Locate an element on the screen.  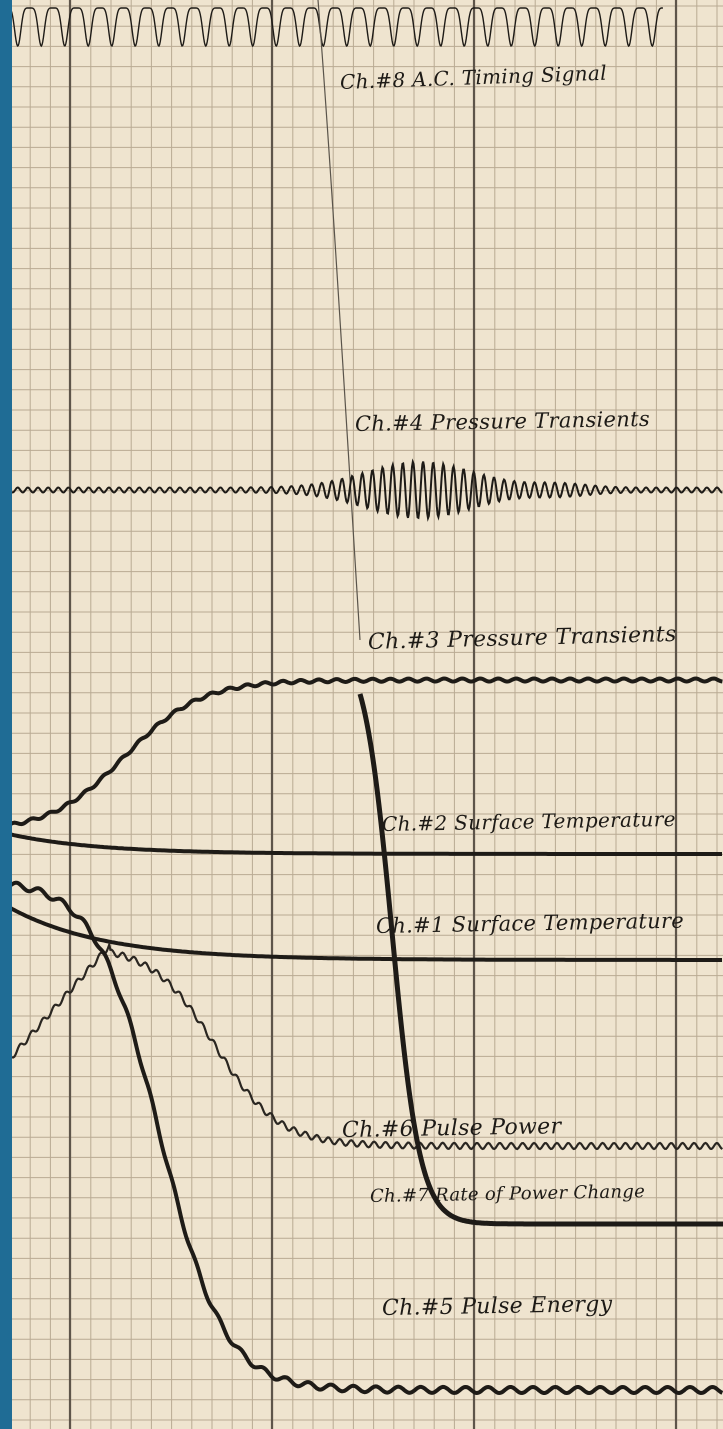
trace-ch2-surface-temperature is located at coordinates (361, 843).